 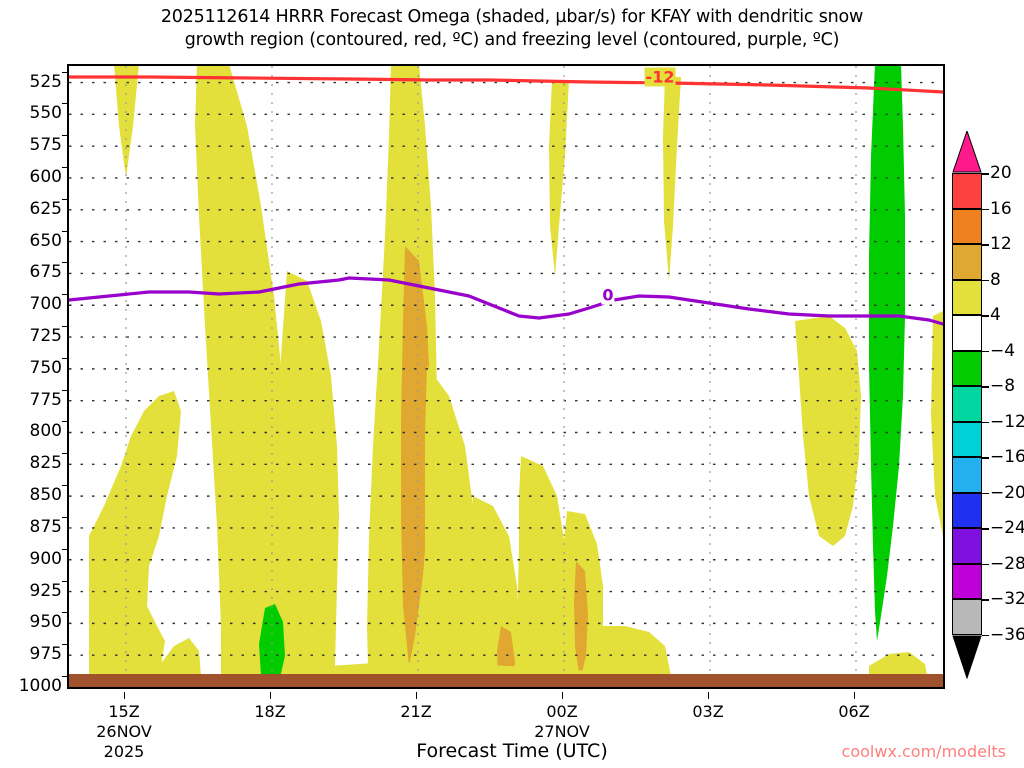 What do you see at coordinates (33, 399) in the screenshot?
I see `y-tick-label: 775` at bounding box center [33, 399].